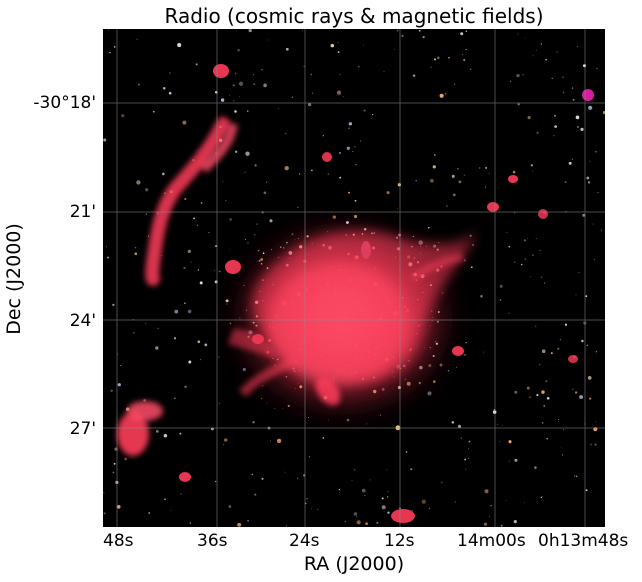 The width and height of the screenshot is (642, 582). I want to click on x-axis-label: RA (J2000), so click(354, 564).